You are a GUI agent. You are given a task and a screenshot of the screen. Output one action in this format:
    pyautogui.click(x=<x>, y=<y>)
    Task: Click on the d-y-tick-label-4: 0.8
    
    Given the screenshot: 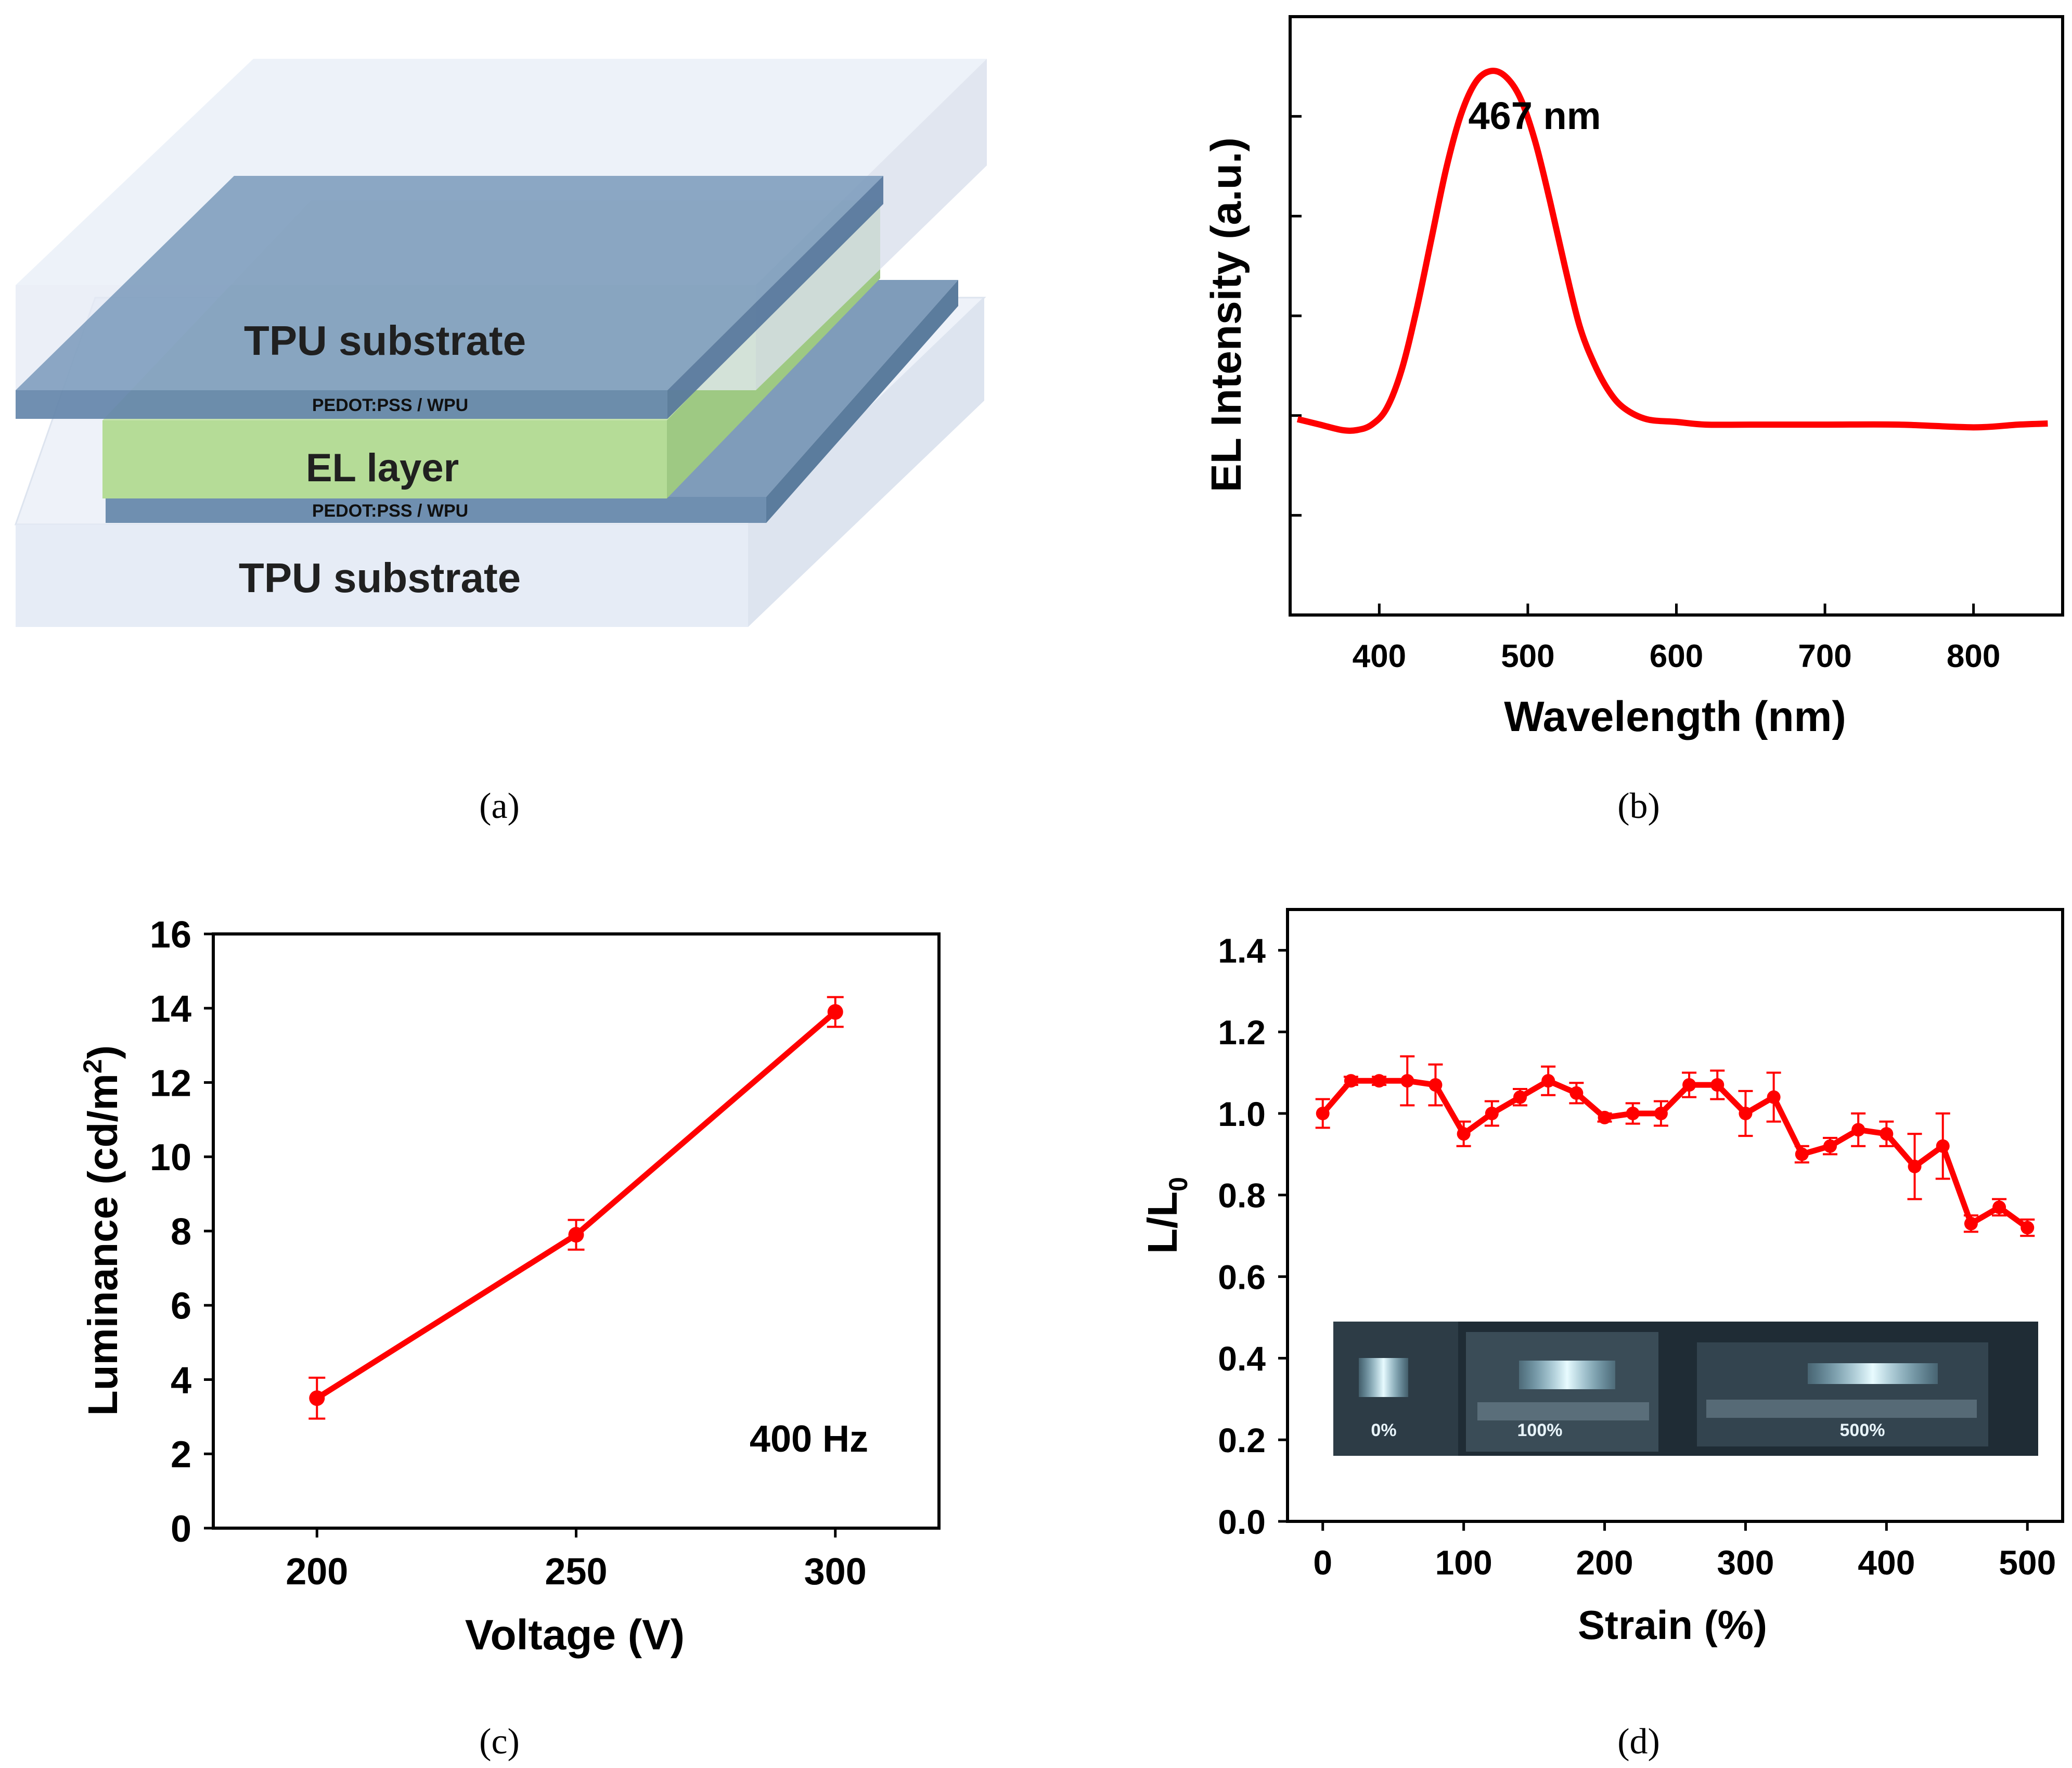 What is the action you would take?
    pyautogui.click(x=1242, y=1195)
    